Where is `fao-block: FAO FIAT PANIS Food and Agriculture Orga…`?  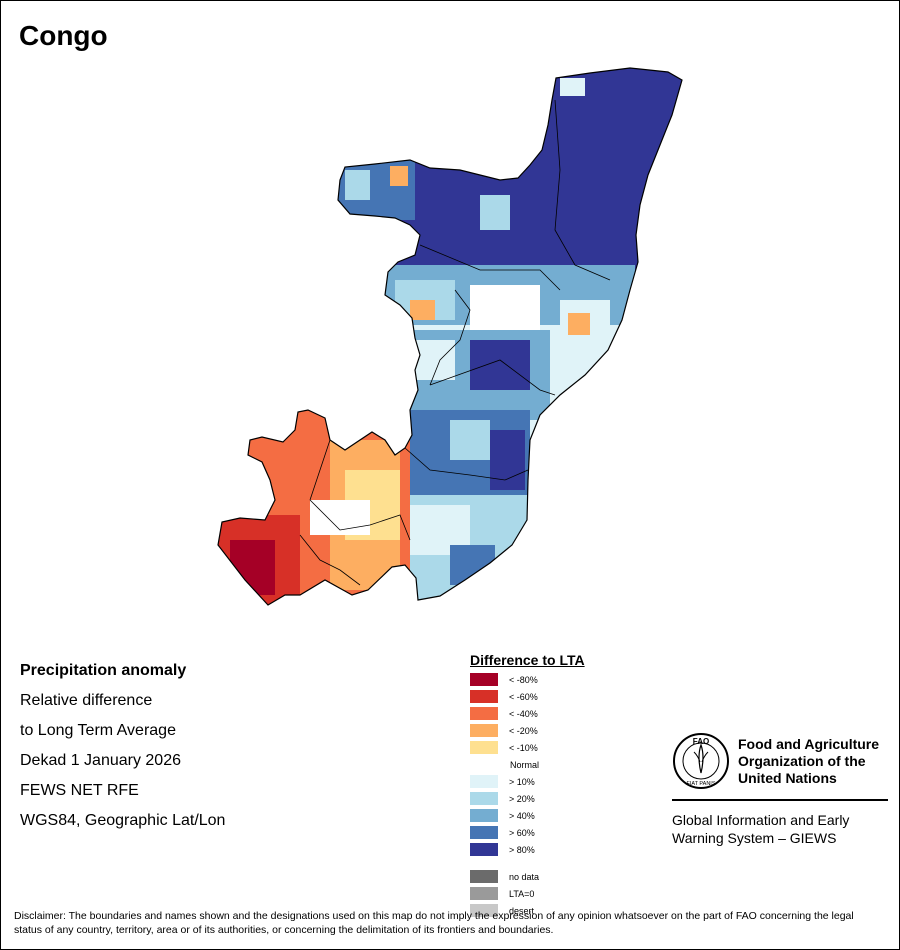
fao-block: FAO FIAT PANIS Food and Agriculture Orga… is located at coordinates (780, 789).